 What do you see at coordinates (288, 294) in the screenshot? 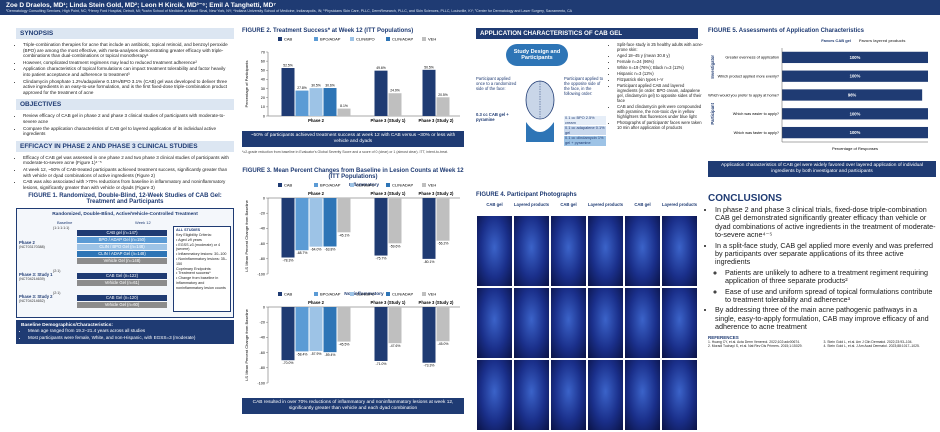
I see `legend-label: CAB` at bounding box center [288, 294].